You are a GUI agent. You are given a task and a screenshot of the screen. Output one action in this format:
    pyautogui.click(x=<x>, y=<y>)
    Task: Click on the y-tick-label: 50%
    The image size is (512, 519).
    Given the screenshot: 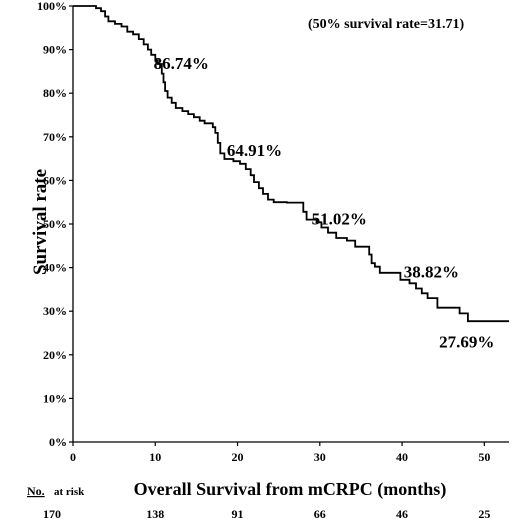 What is the action you would take?
    pyautogui.click(x=55, y=224)
    